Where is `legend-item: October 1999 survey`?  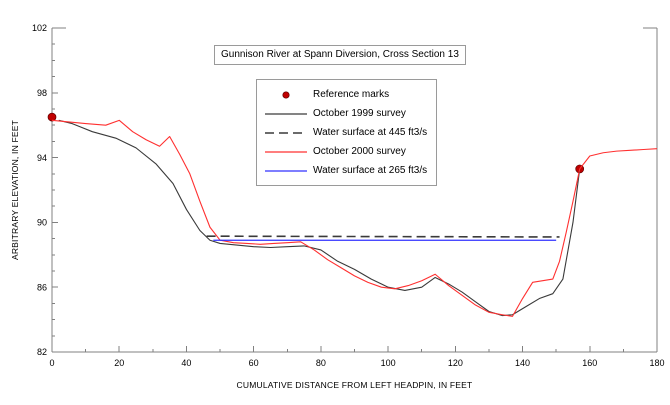
legend-item: October 1999 survey is located at coordinates (345, 113).